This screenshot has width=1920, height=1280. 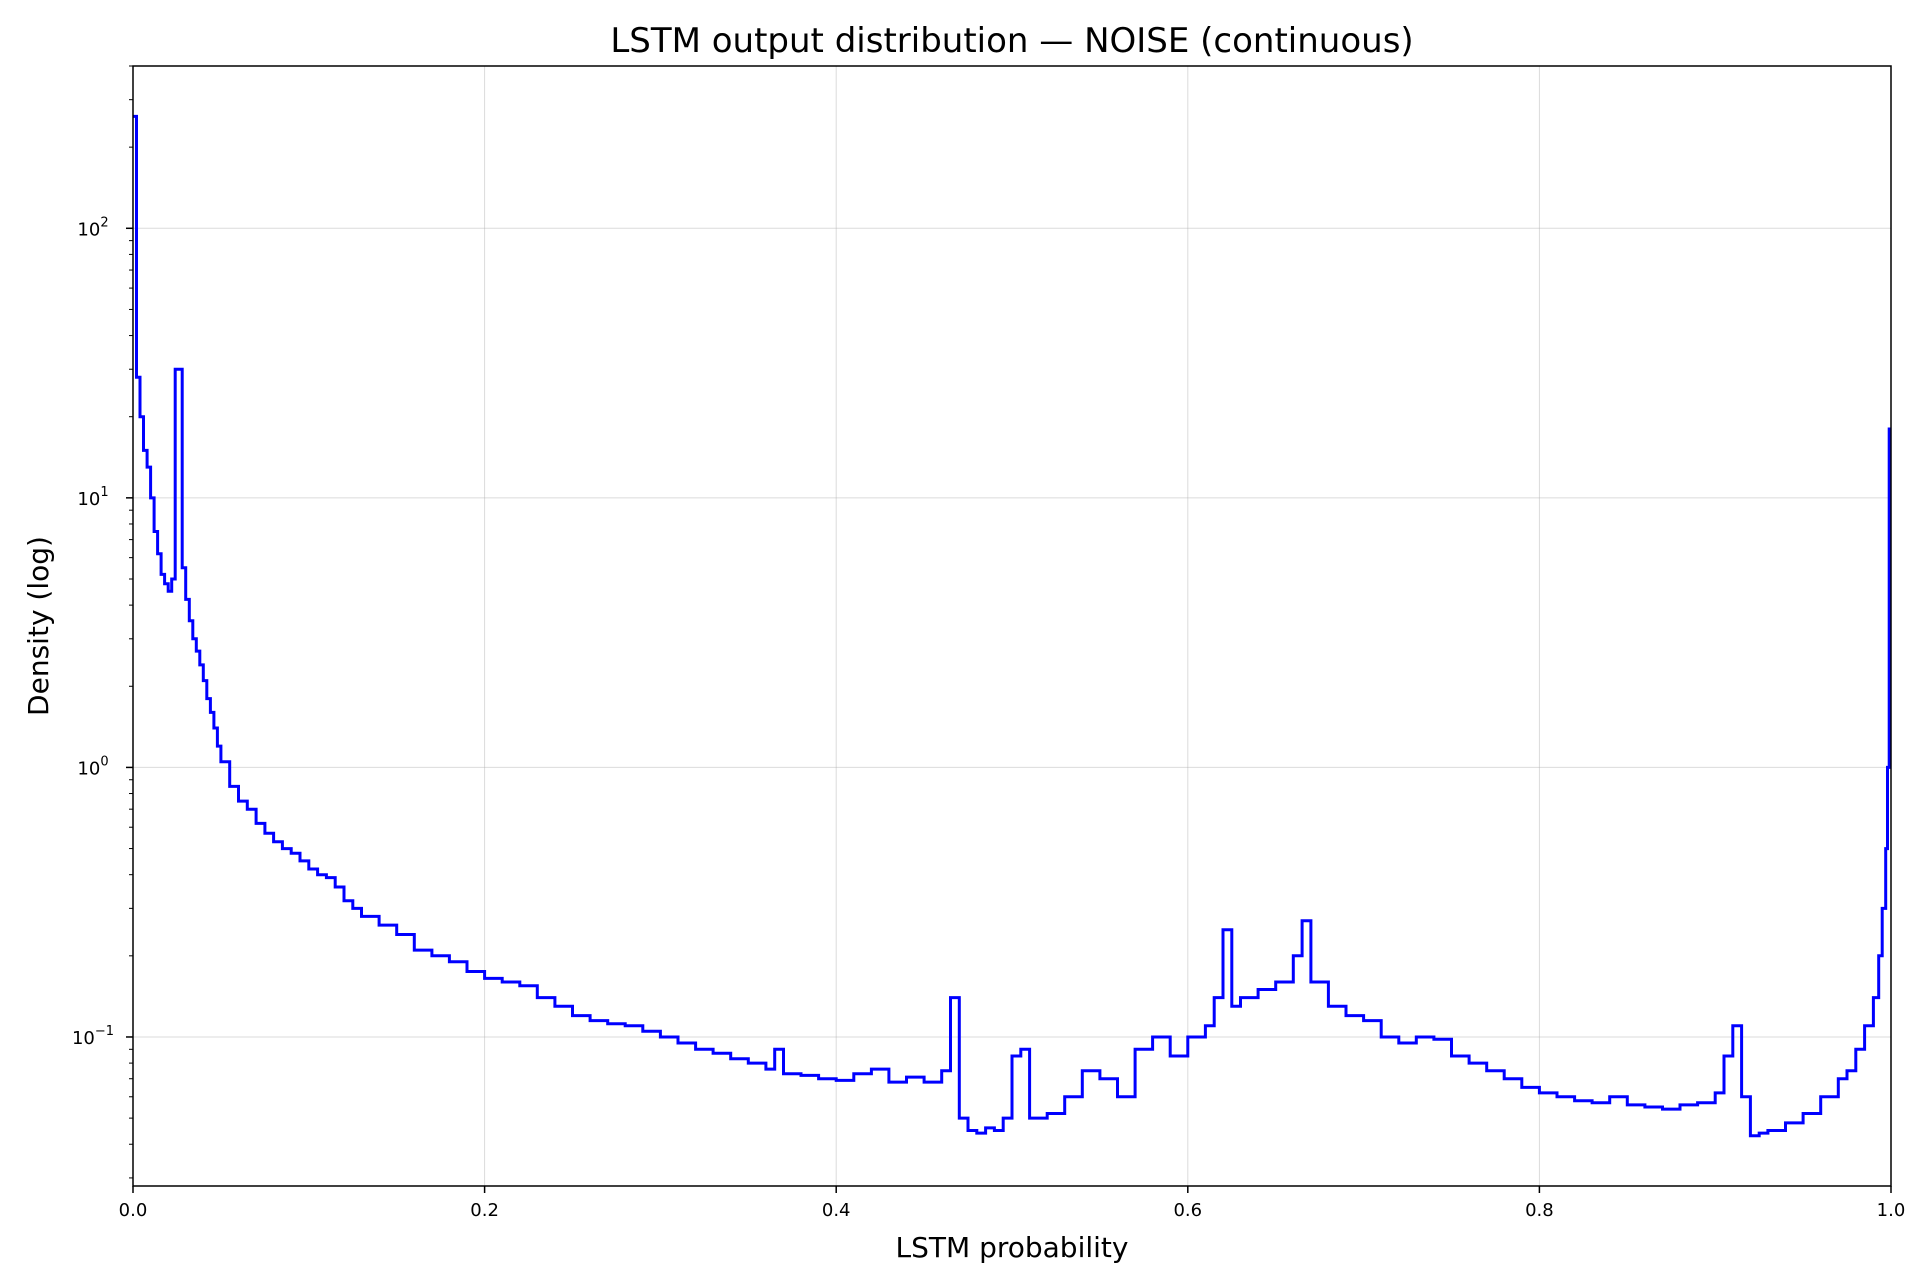 I want to click on y-tick-exponent: 1, so click(x=104, y=492).